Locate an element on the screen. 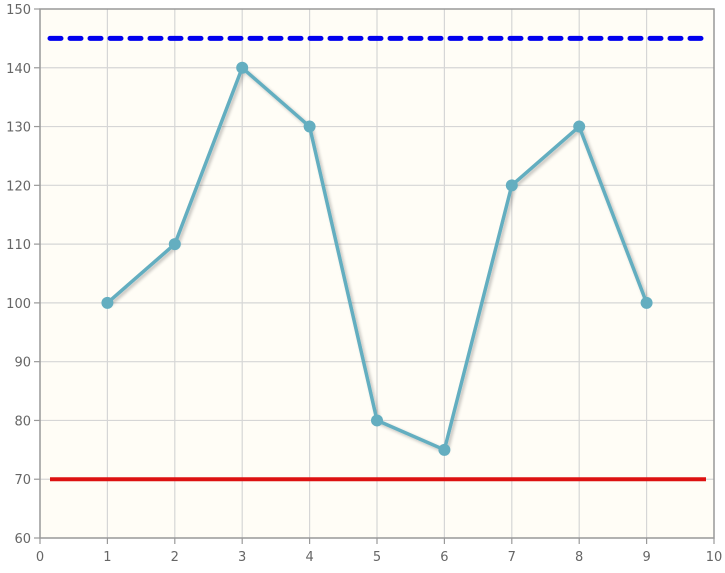 This screenshot has width=725, height=573. x-tick-label: 6 is located at coordinates (444, 557).